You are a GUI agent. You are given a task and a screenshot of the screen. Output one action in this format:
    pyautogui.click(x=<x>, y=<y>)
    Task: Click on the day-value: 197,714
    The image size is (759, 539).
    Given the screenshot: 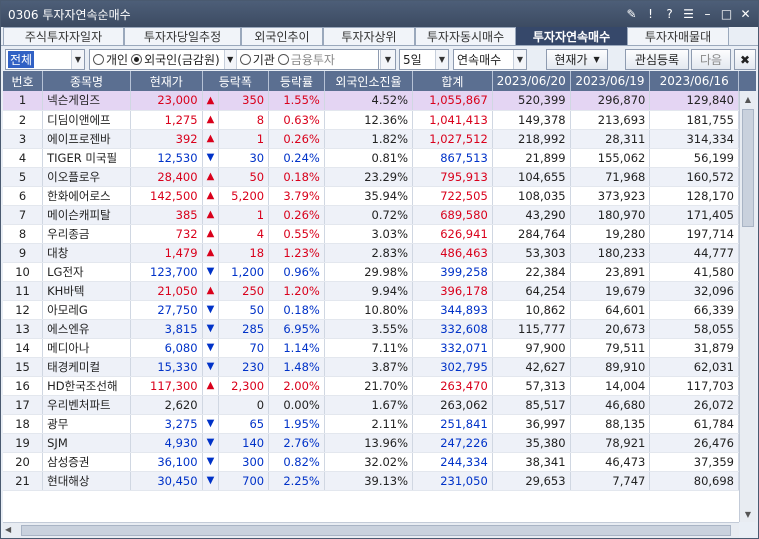 What is the action you would take?
    pyautogui.click(x=694, y=234)
    